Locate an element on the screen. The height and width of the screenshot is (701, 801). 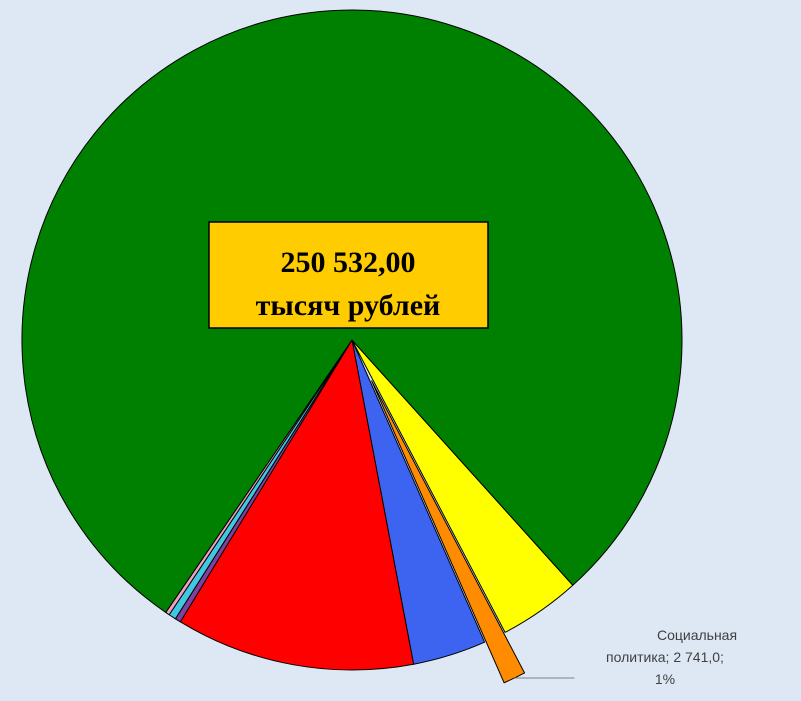
label-part: 2 741,0 is located at coordinates (696, 657).